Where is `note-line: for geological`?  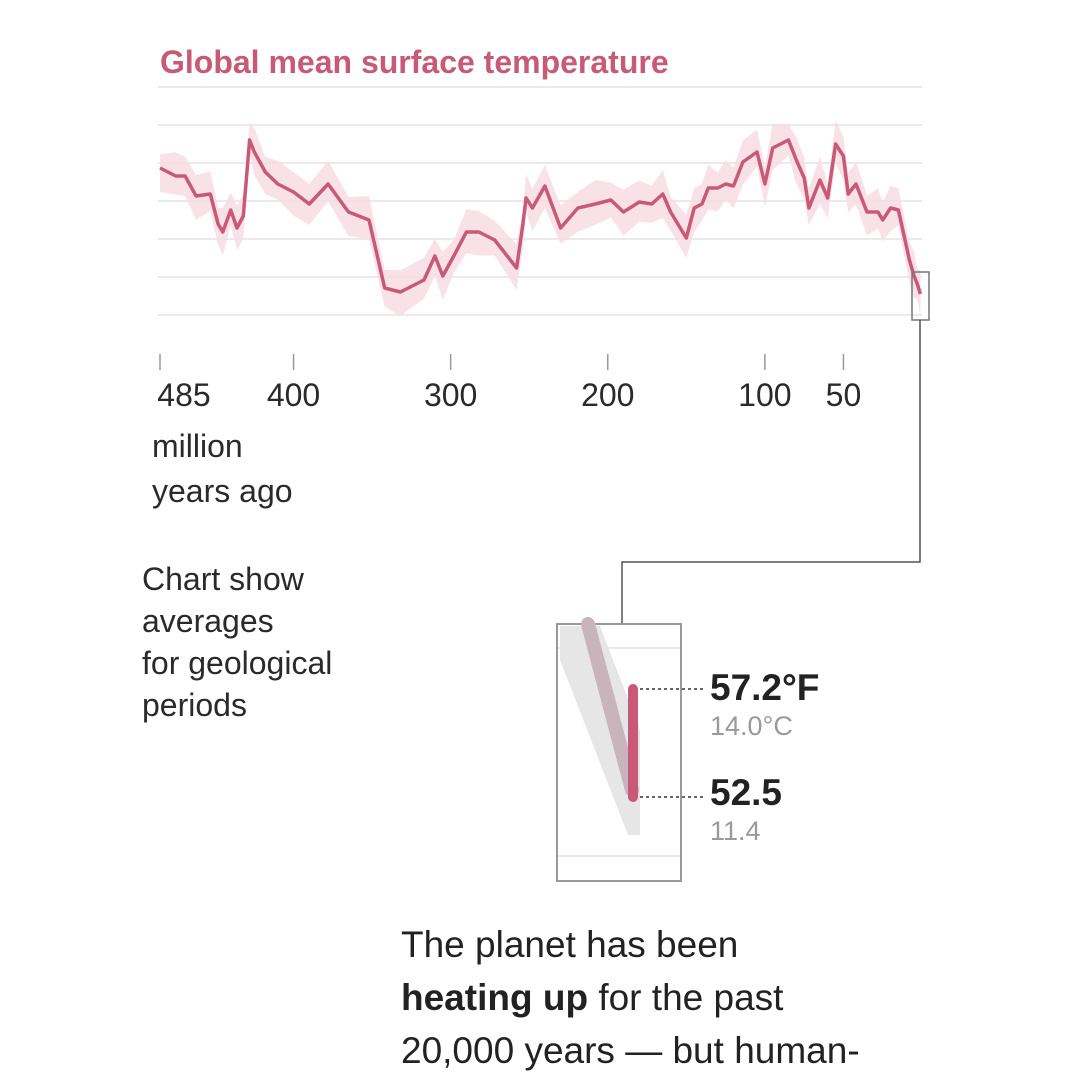
note-line: for geological is located at coordinates (237, 663).